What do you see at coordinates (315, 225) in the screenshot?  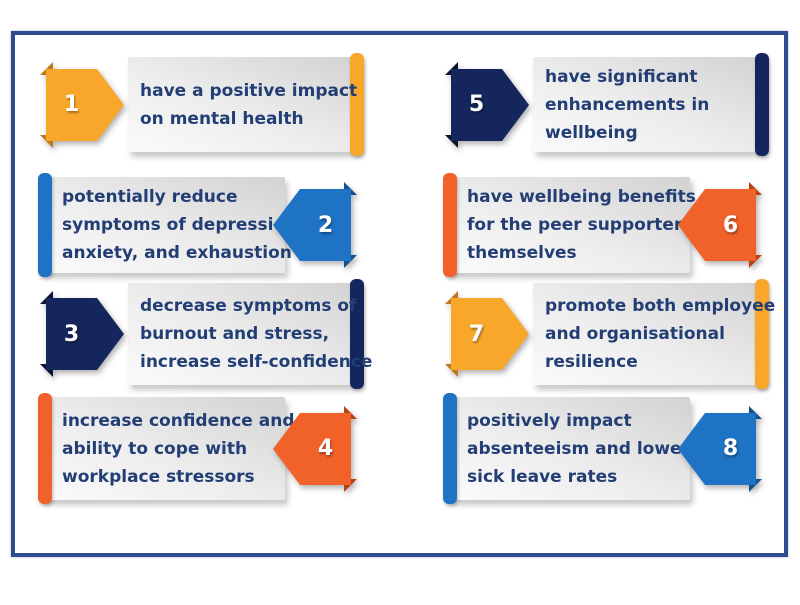 I see `ribbon-arrow-left-icon: 2` at bounding box center [315, 225].